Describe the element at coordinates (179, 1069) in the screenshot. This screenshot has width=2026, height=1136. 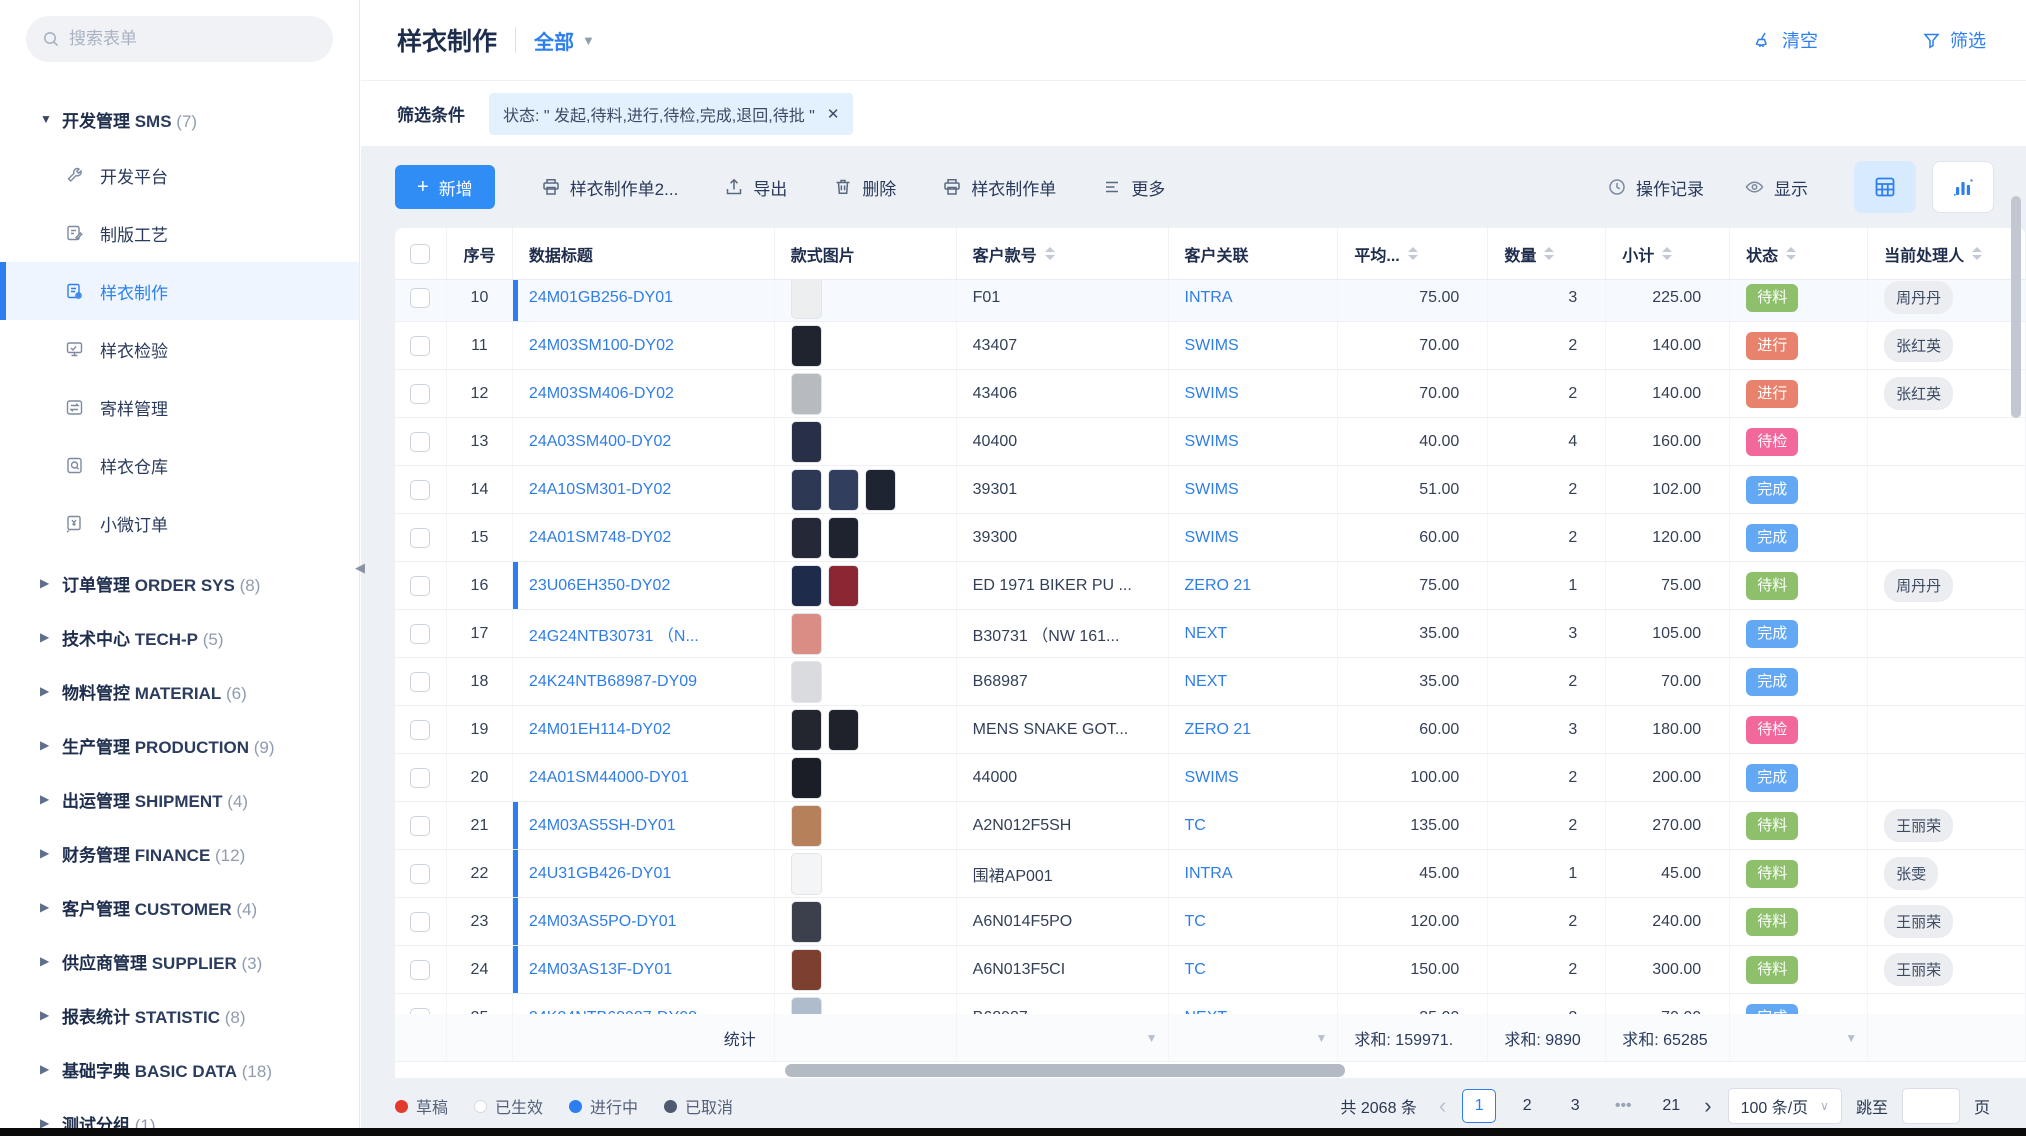
I see `sidebar-group-collapsed-10: ▶ 基础字典 BASIC DATA (18)` at that location.